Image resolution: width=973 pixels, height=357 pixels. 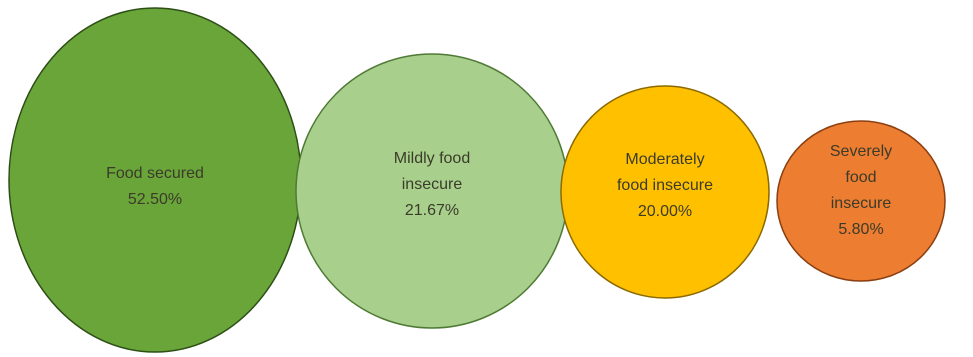 I want to click on bubble-label-moderately-food-insecure: Moderately food insecure 20.00%, so click(x=665, y=185).